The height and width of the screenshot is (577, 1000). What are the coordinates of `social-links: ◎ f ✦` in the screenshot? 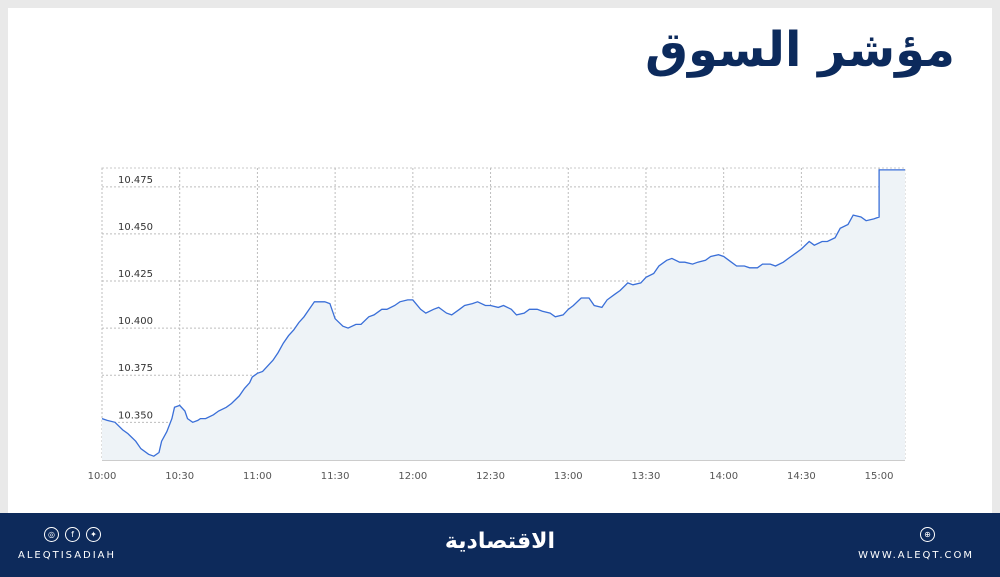 It's located at (72, 534).